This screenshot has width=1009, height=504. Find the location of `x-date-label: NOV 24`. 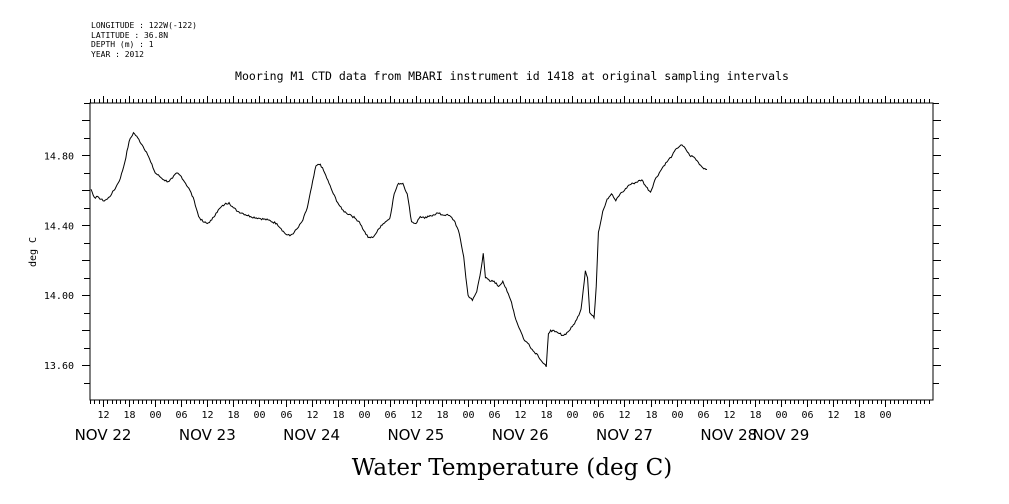

x-date-label: NOV 24 is located at coordinates (311, 435).